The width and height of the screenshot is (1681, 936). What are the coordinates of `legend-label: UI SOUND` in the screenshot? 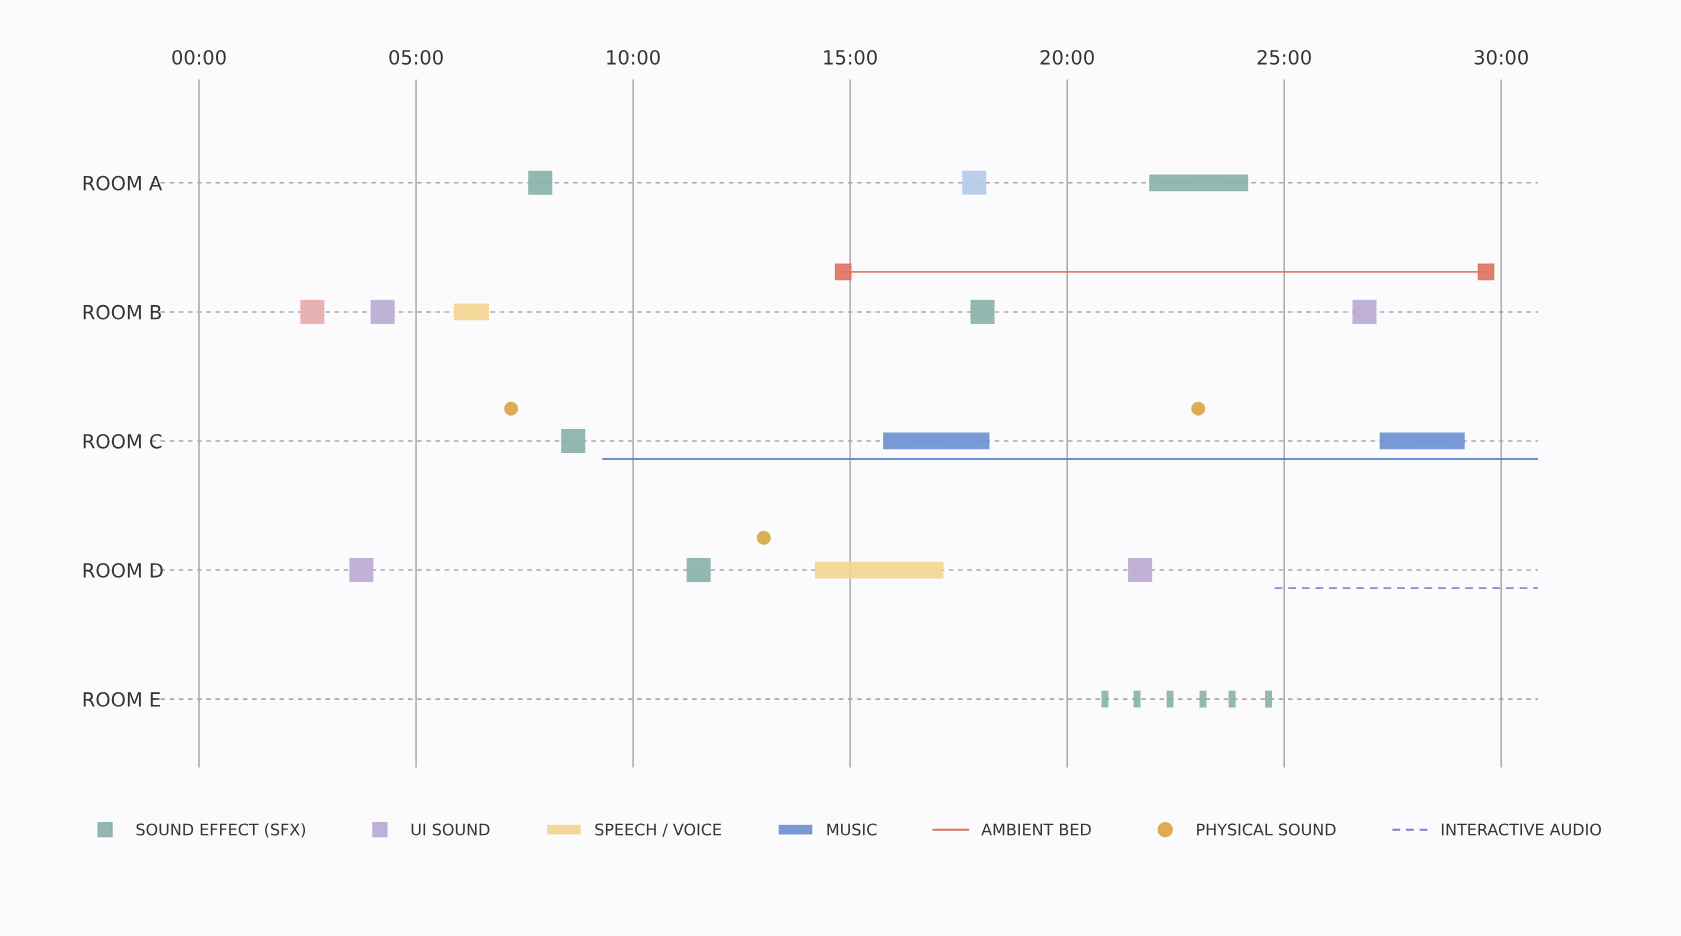 It's located at (450, 829).